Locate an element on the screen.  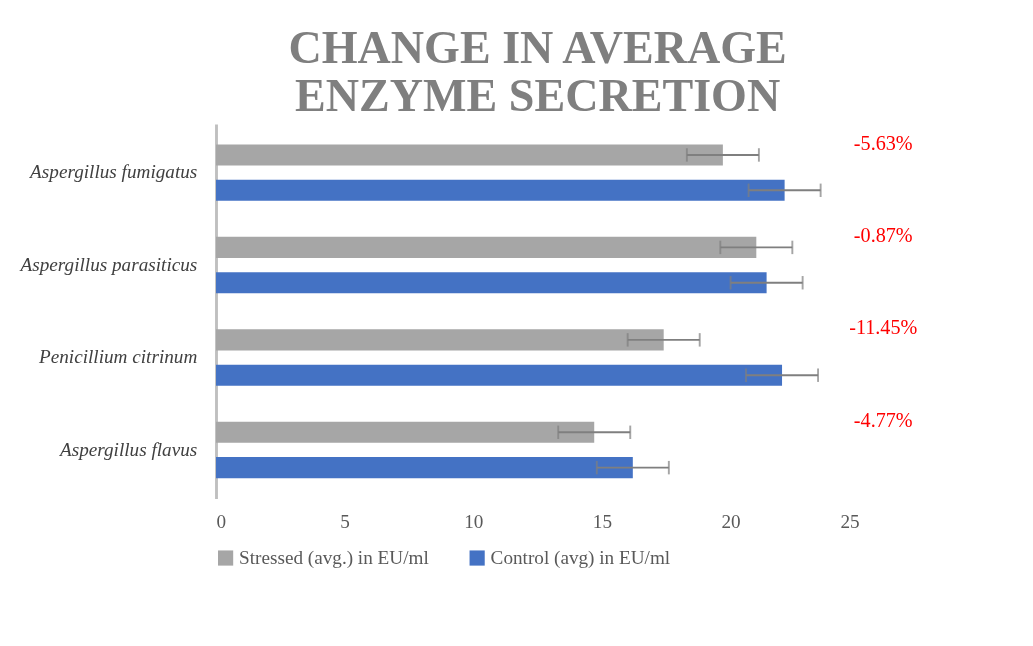
x-tick-label: 5 is located at coordinates (345, 521).